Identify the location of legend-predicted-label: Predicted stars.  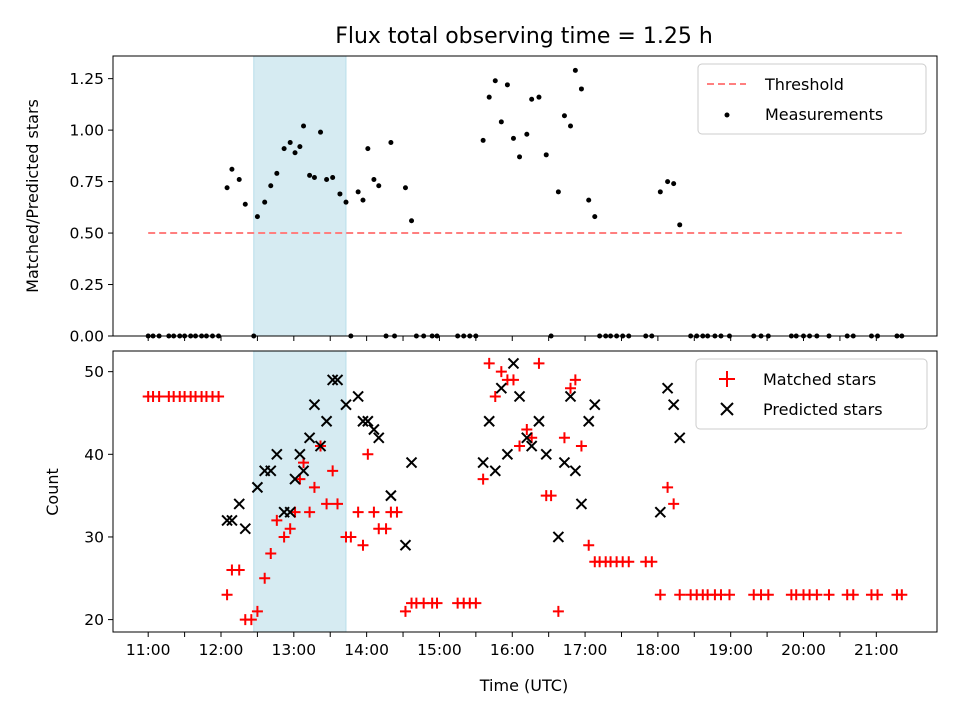
(823, 409).